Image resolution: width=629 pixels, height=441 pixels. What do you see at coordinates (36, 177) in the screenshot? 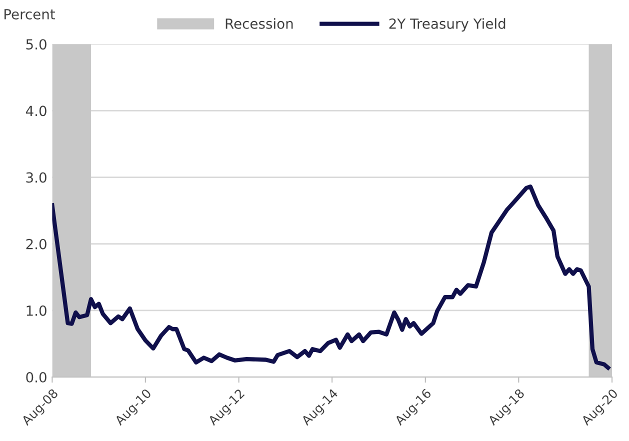
I see `y-tick-label: 3.0` at bounding box center [36, 177].